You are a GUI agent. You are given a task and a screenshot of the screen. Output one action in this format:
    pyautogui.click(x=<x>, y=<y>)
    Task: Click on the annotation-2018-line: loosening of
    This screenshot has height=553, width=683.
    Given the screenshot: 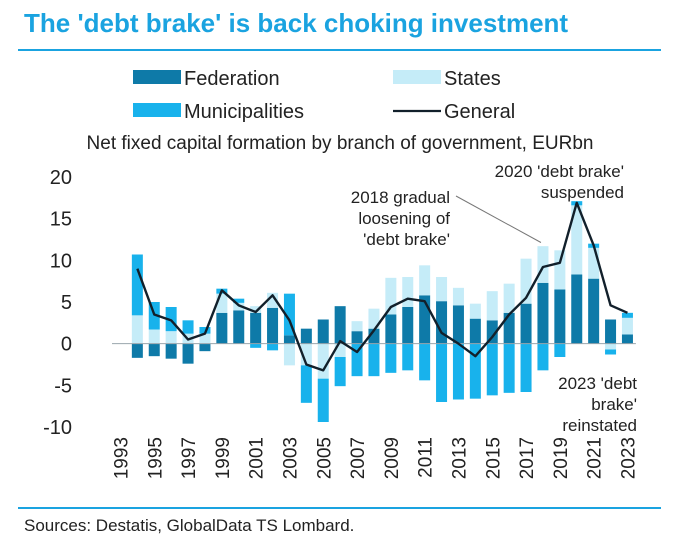 What is the action you would take?
    pyautogui.click(x=404, y=218)
    